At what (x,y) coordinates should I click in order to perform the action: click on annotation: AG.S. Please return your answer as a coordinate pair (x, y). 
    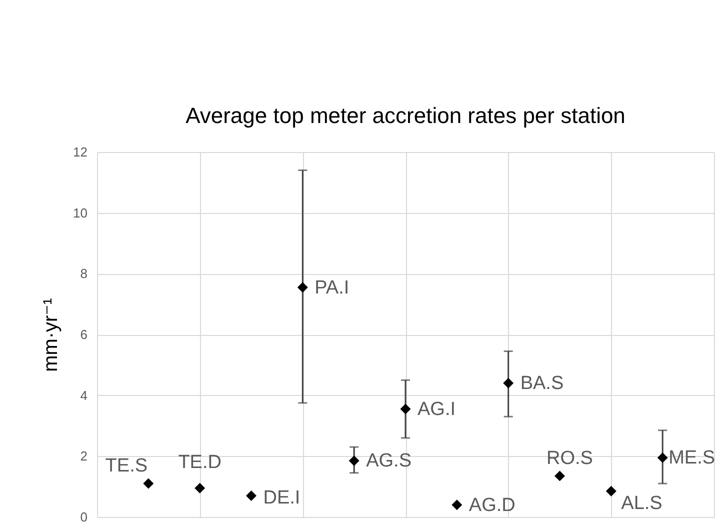
    Looking at the image, I should click on (389, 461).